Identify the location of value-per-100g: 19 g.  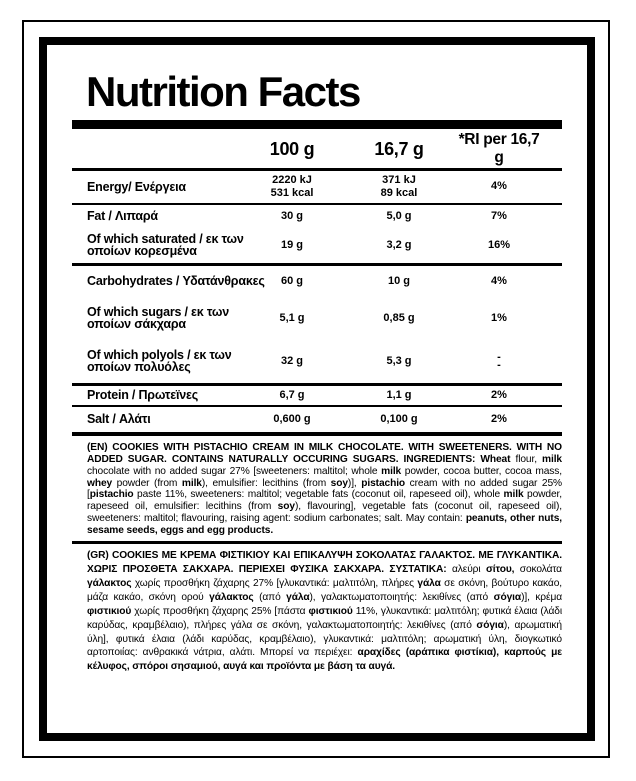
(291, 244).